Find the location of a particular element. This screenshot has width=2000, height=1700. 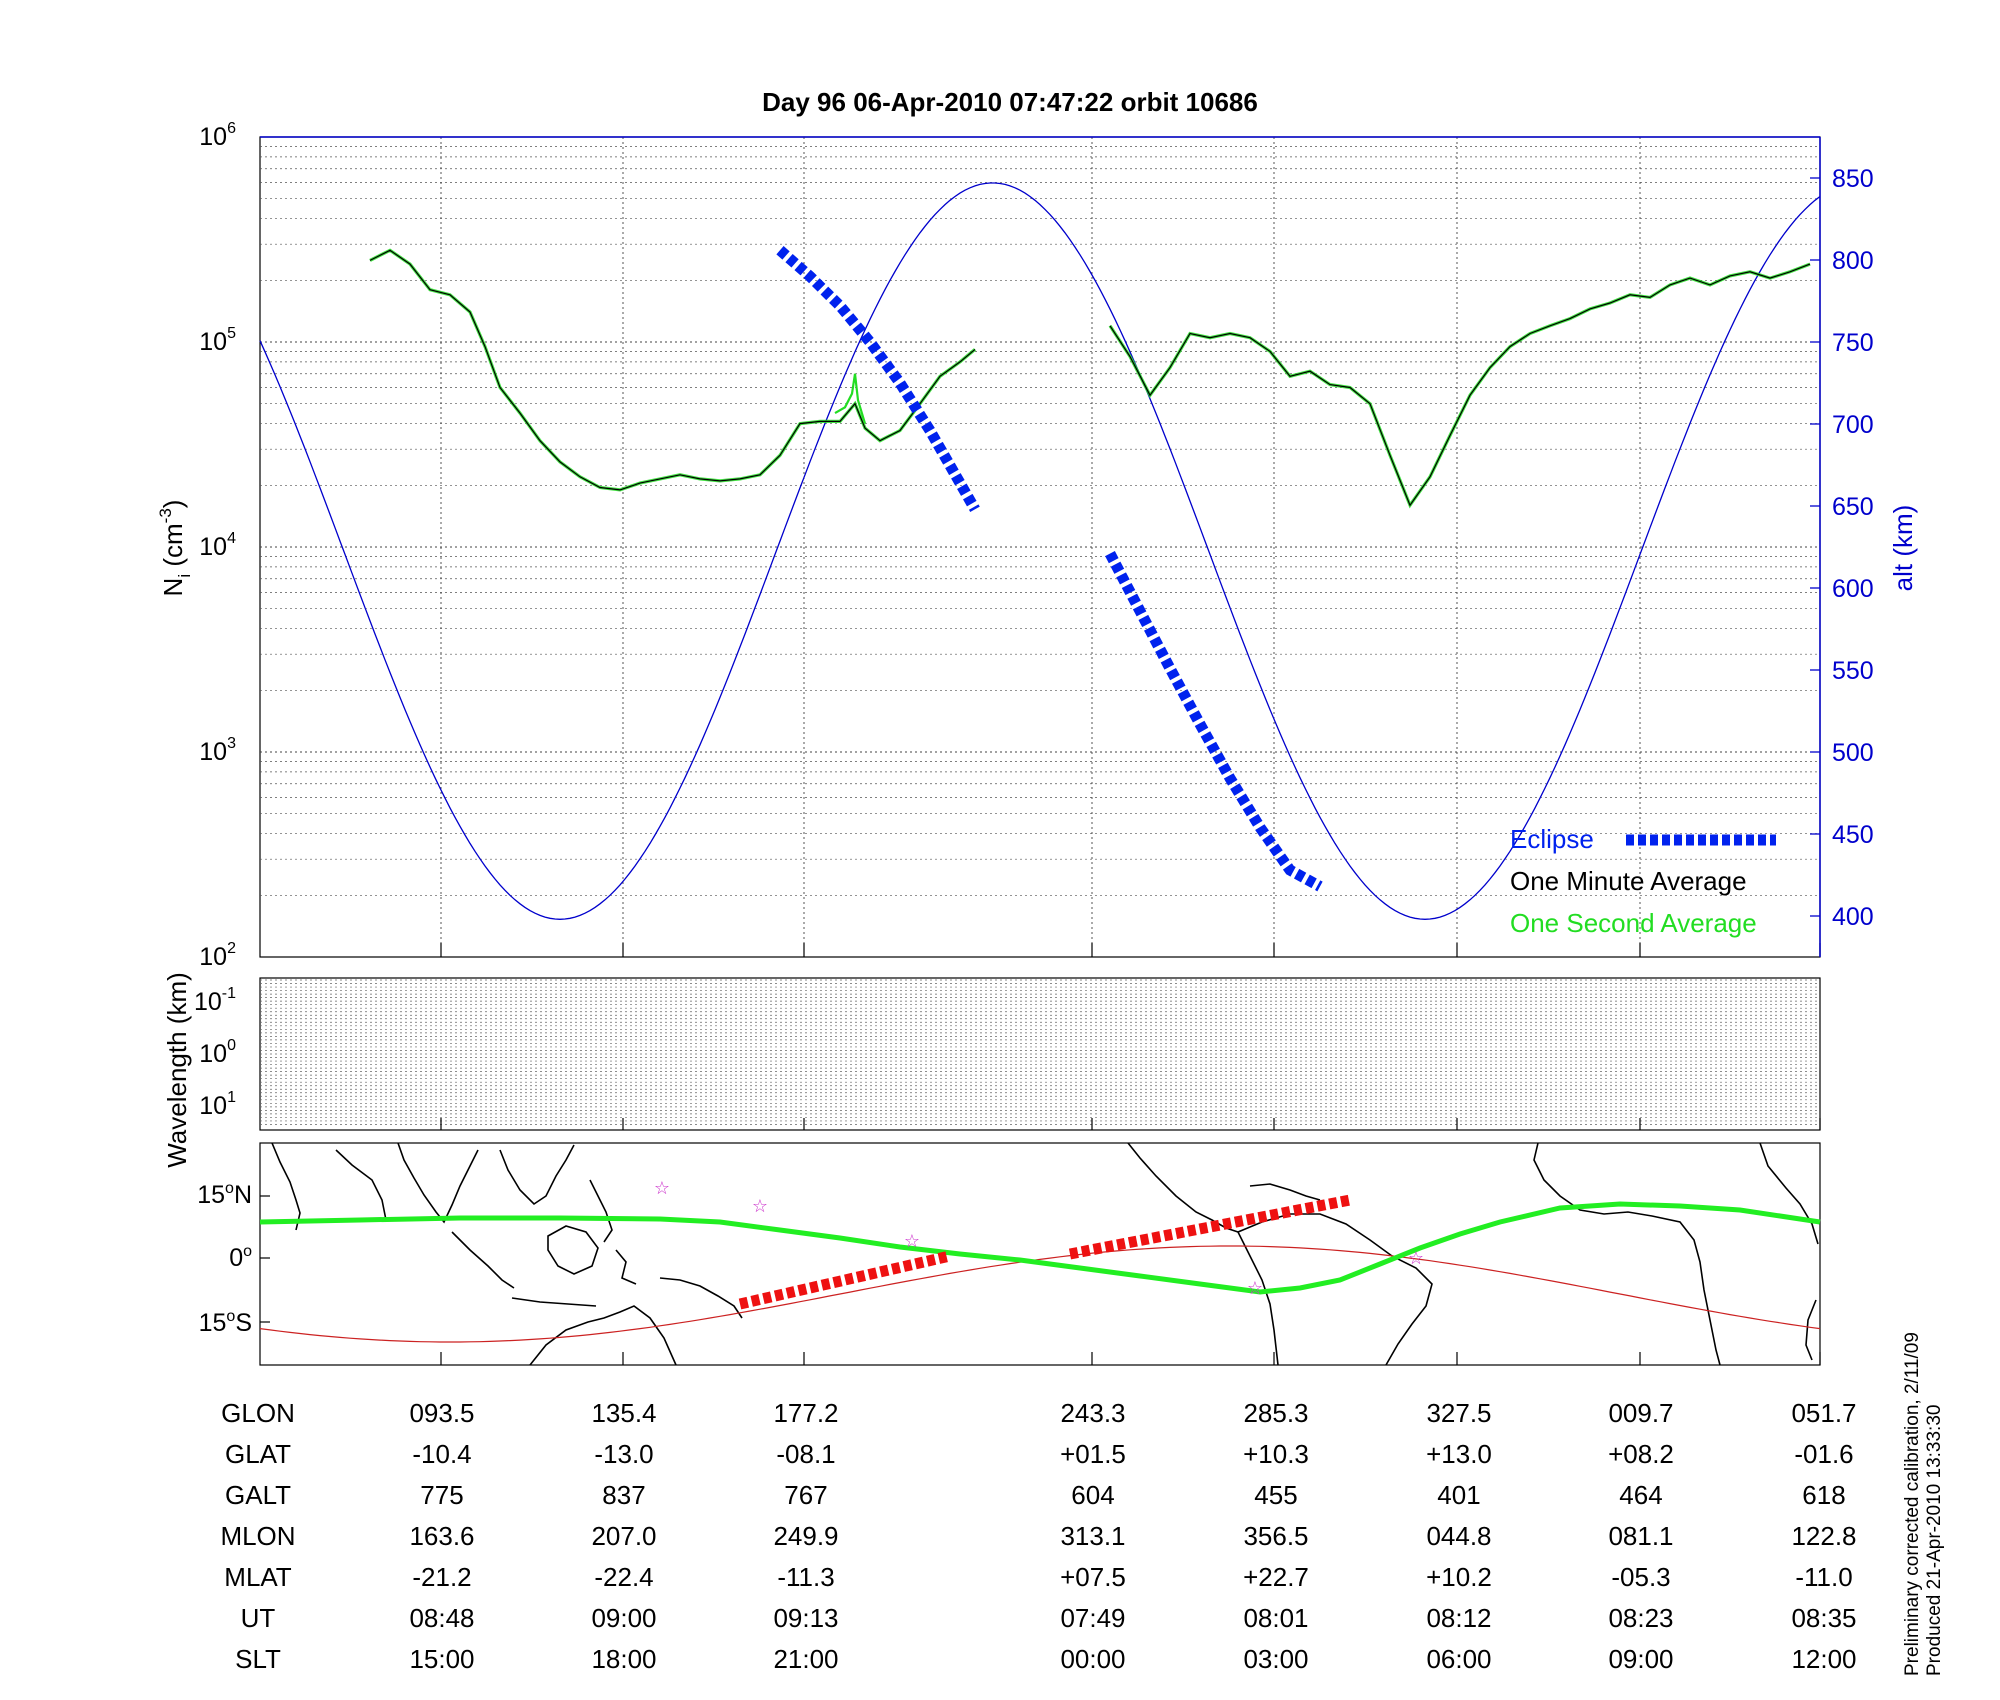

alt-tick-700: 700 is located at coordinates (1853, 425).